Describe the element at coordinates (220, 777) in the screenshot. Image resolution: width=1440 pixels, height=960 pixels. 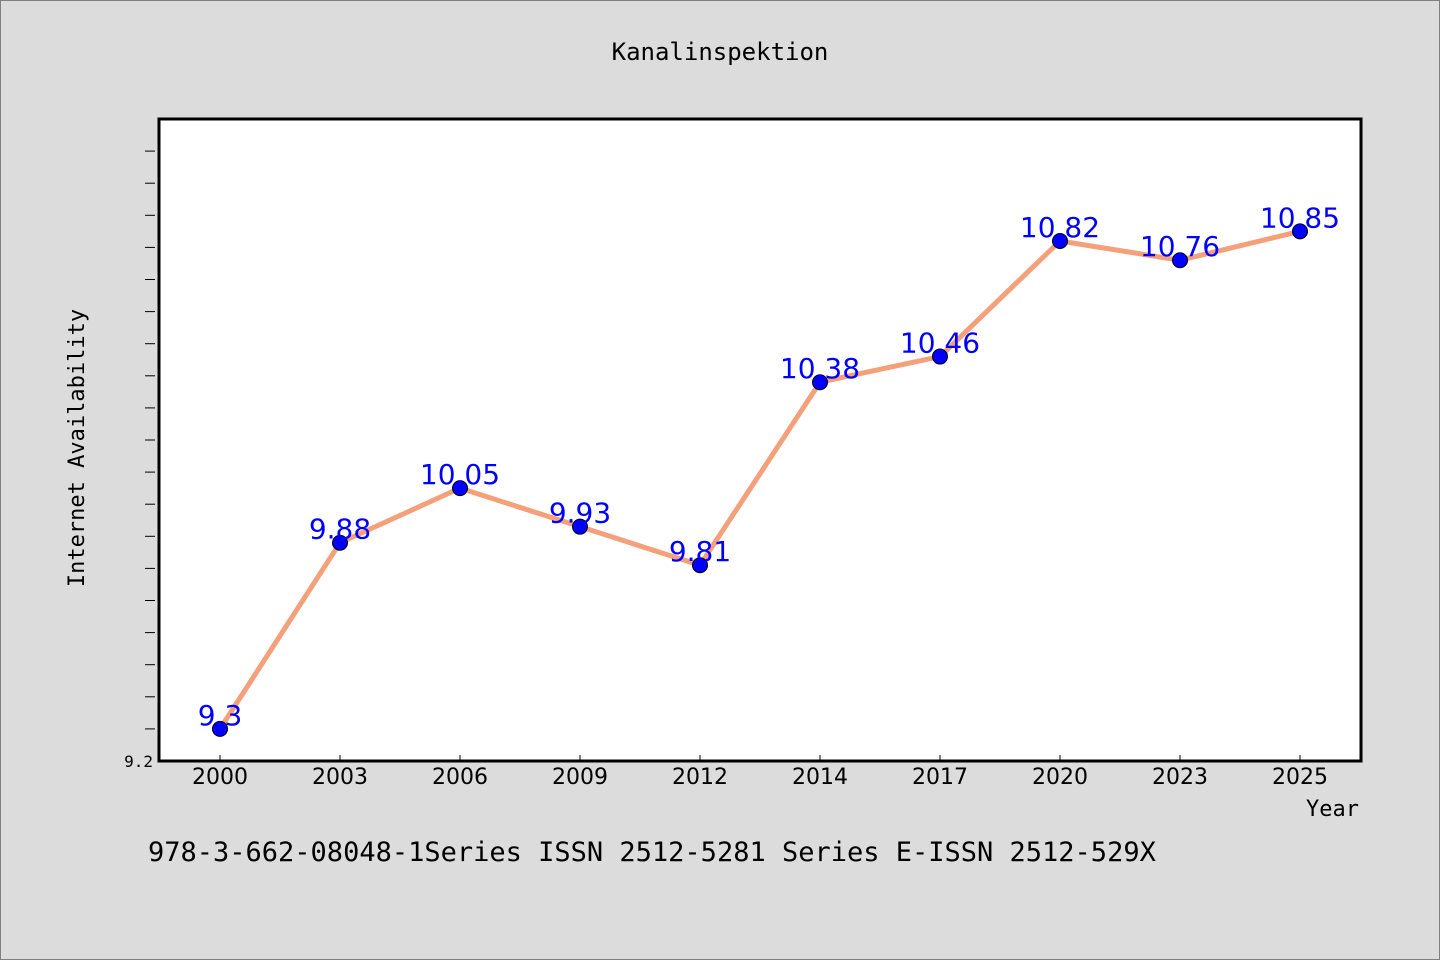
I see `x-tick-label: 2000` at that location.